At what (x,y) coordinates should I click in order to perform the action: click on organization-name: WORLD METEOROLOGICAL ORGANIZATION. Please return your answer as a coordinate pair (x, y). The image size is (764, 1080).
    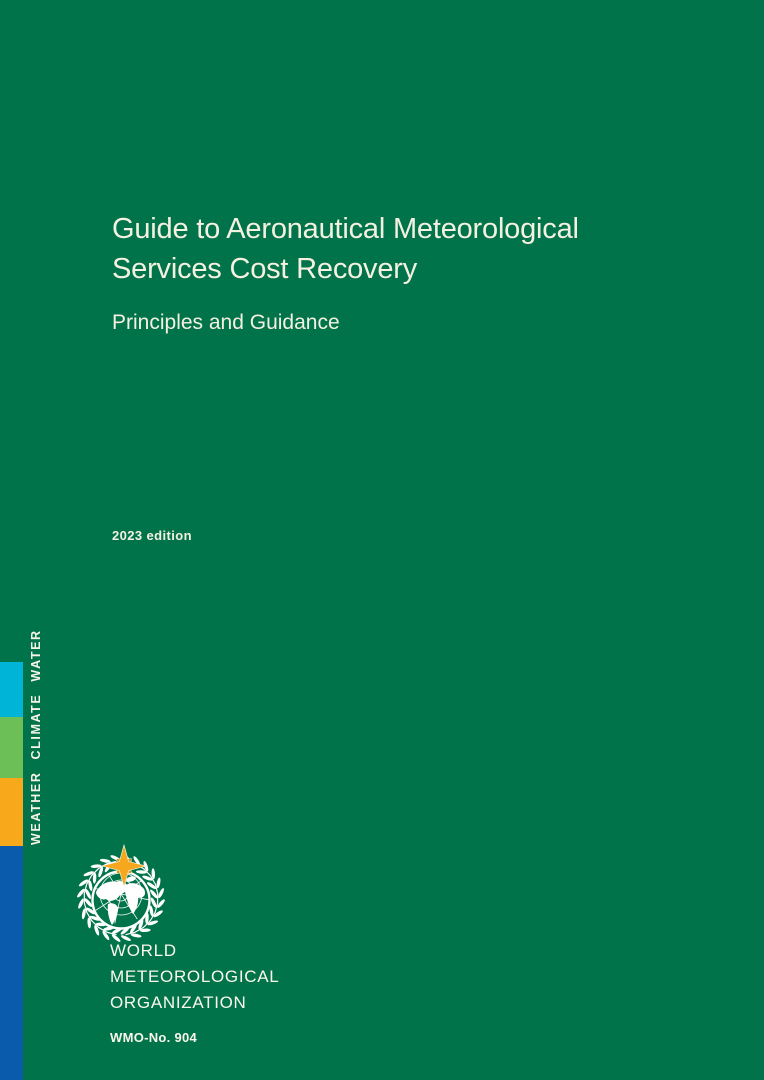
    Looking at the image, I should click on (194, 977).